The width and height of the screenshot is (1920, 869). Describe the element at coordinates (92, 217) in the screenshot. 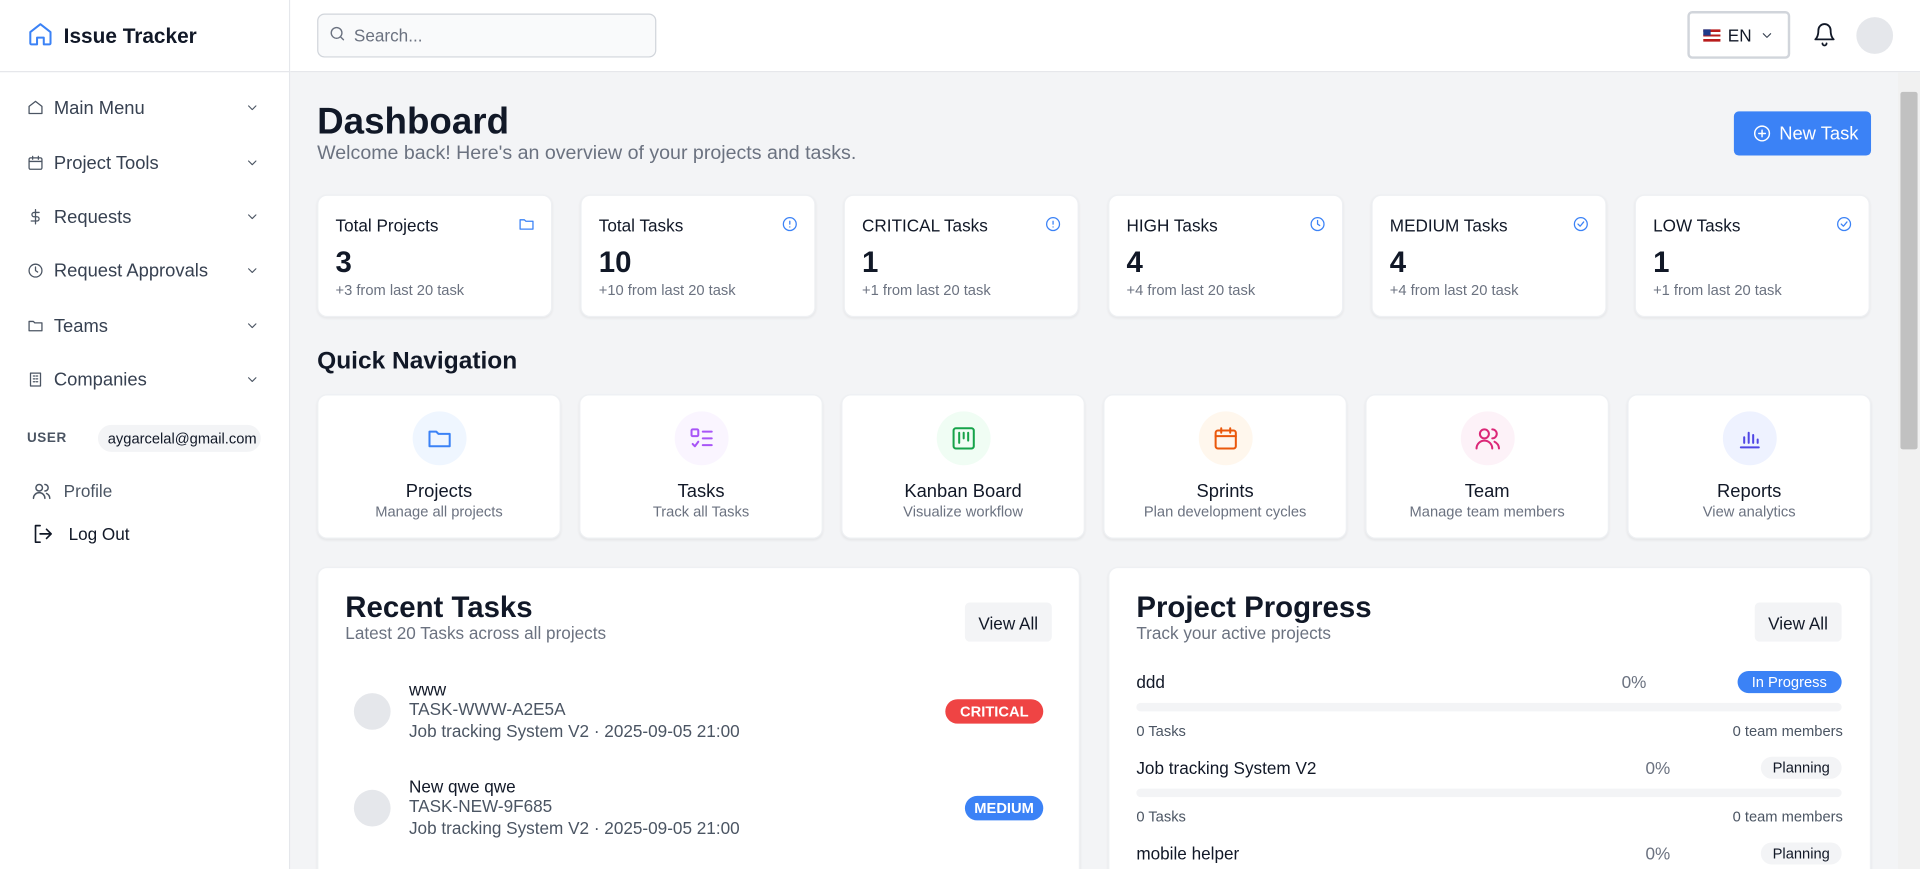

I see `menu-item: Requests` at that location.